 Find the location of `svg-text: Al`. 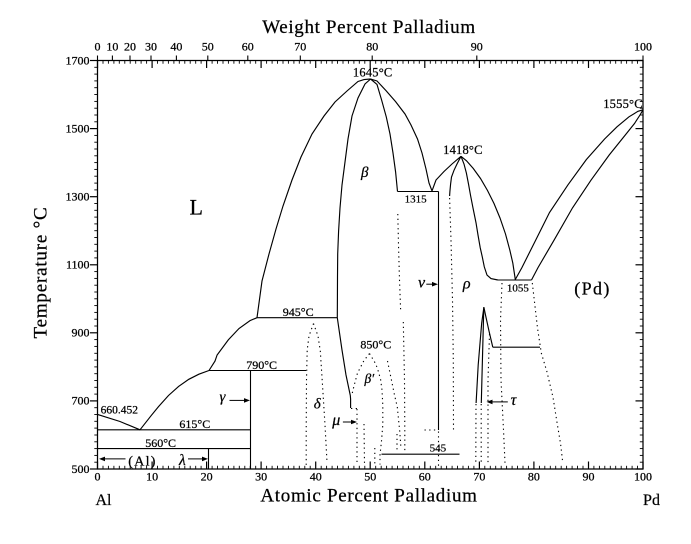

svg-text: Al is located at coordinates (104, 500).